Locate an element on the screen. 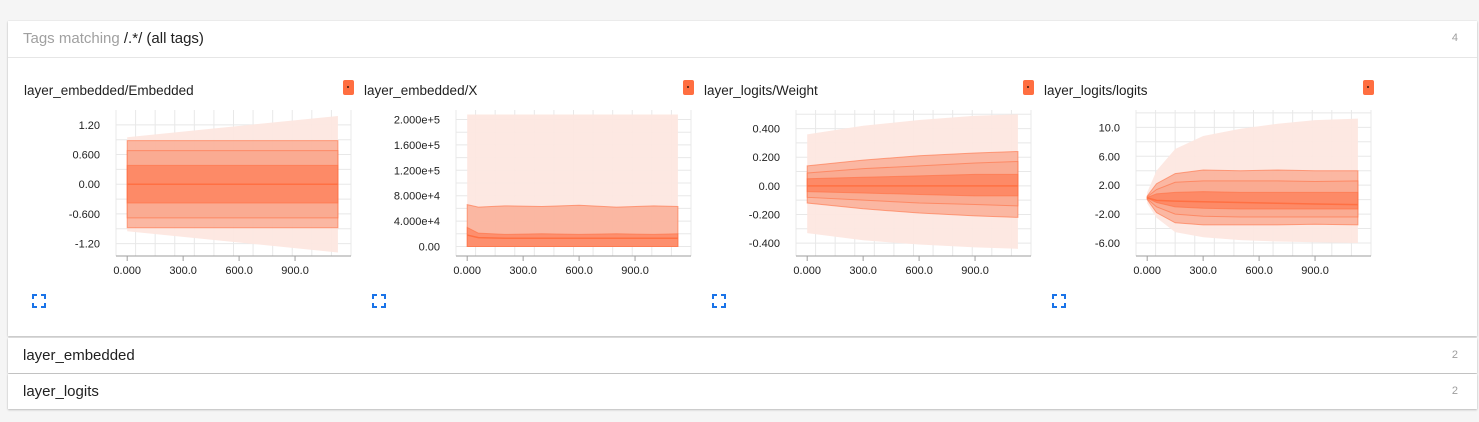 Image resolution: width=1479 pixels, height=422 pixels. y-tick-label: 6.00 is located at coordinates (1109, 157).